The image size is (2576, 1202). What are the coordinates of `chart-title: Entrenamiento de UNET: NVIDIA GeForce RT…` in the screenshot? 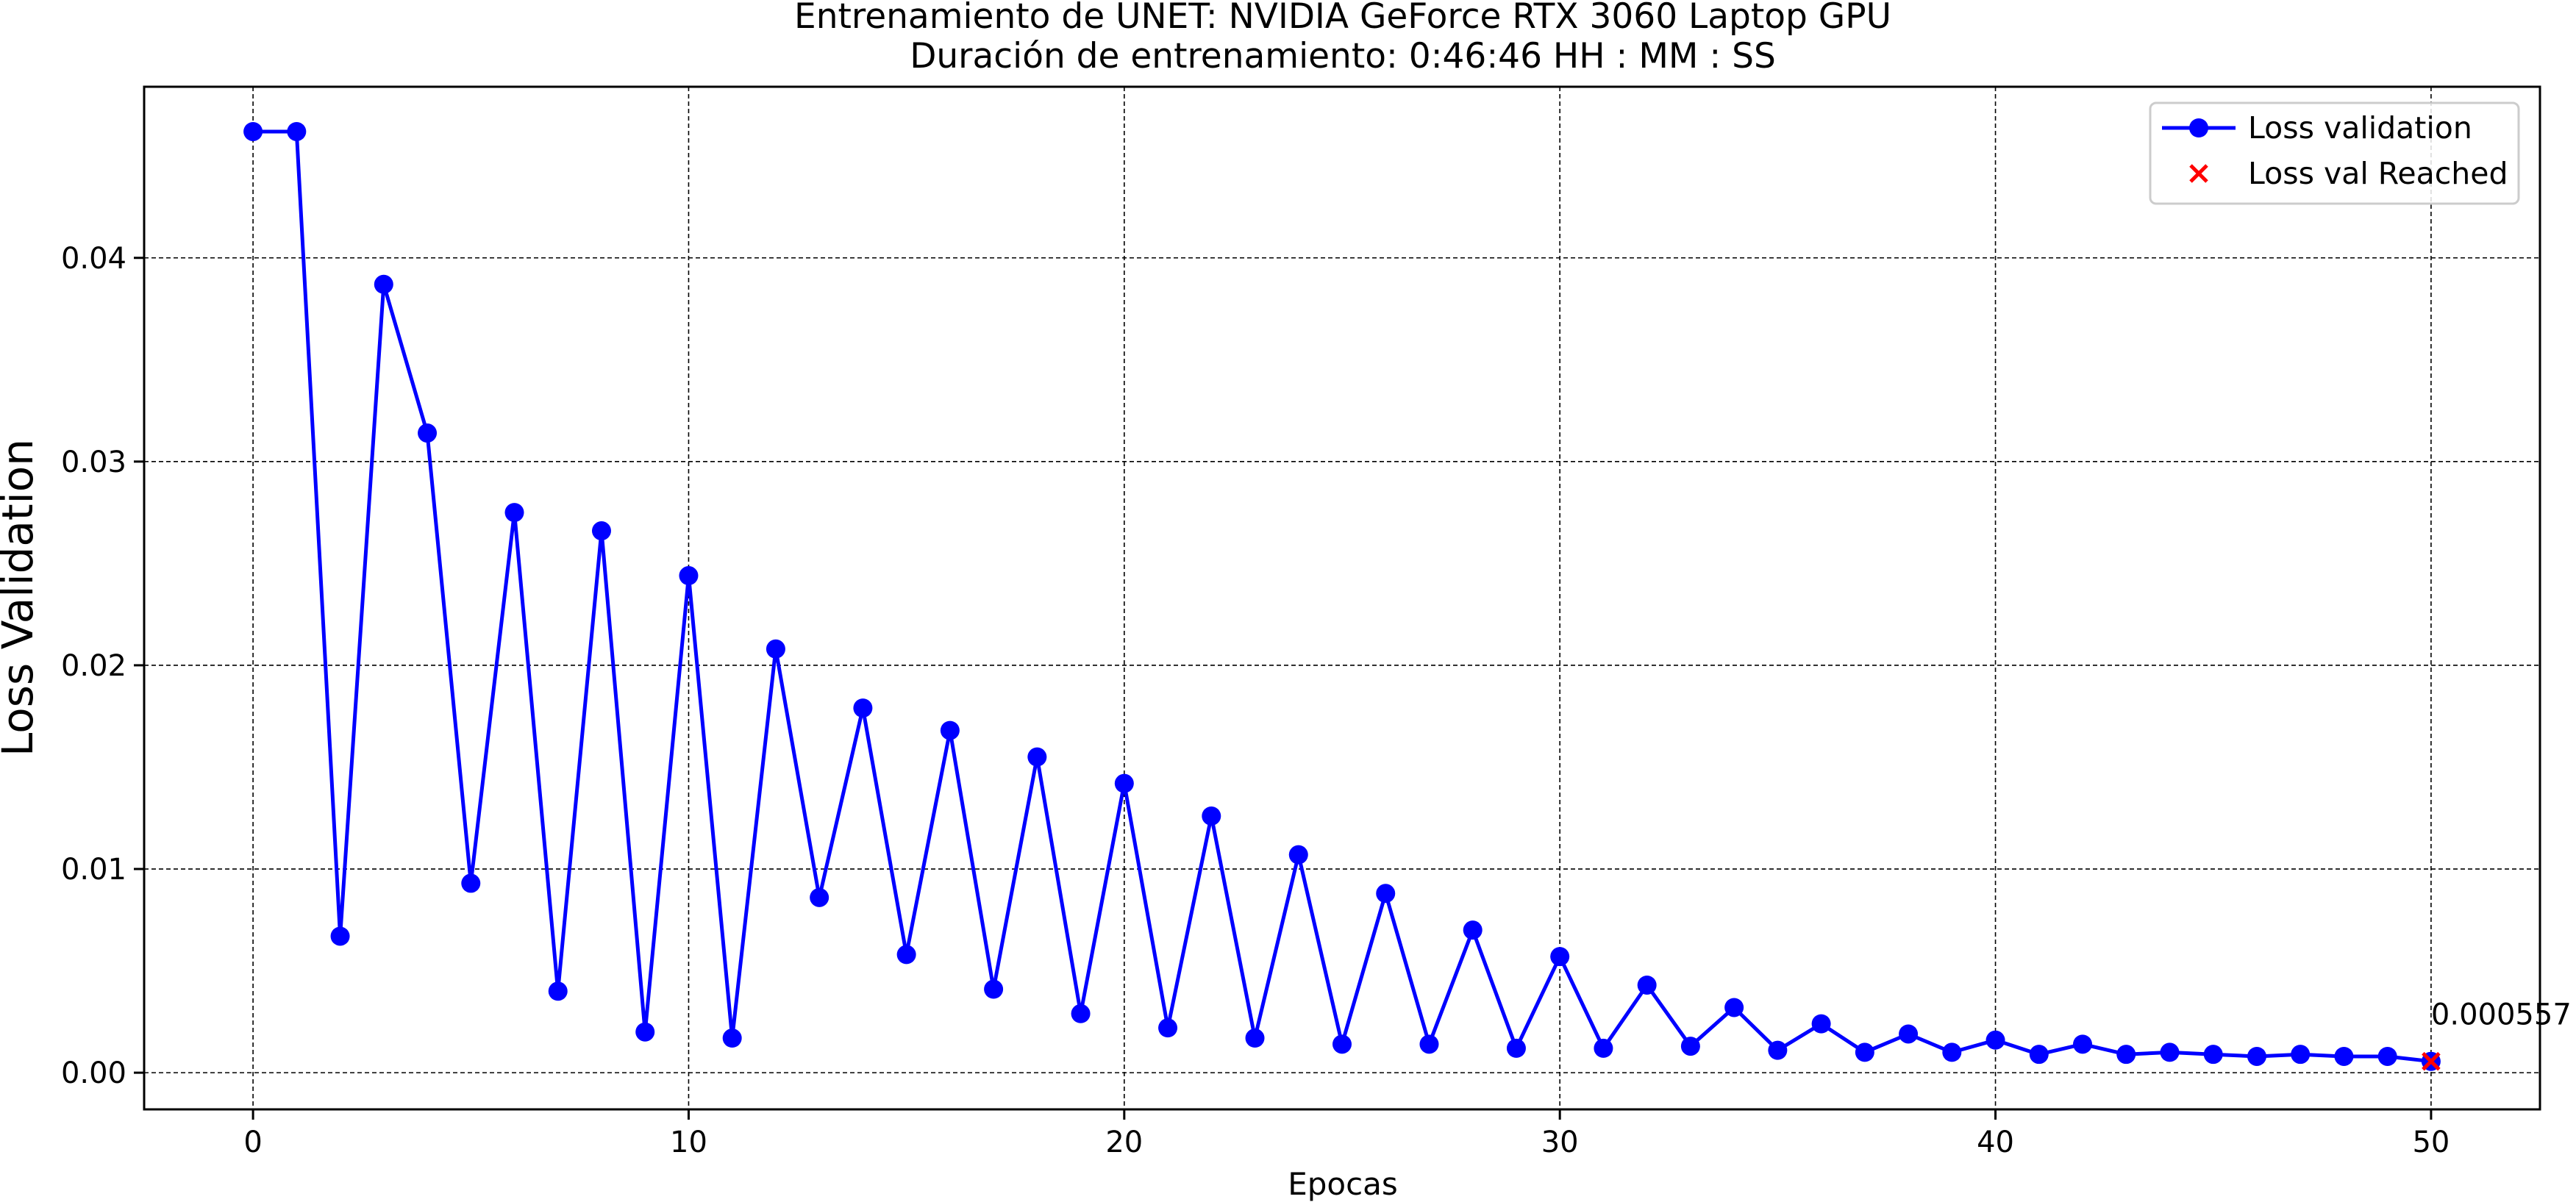 It's located at (1342, 18).